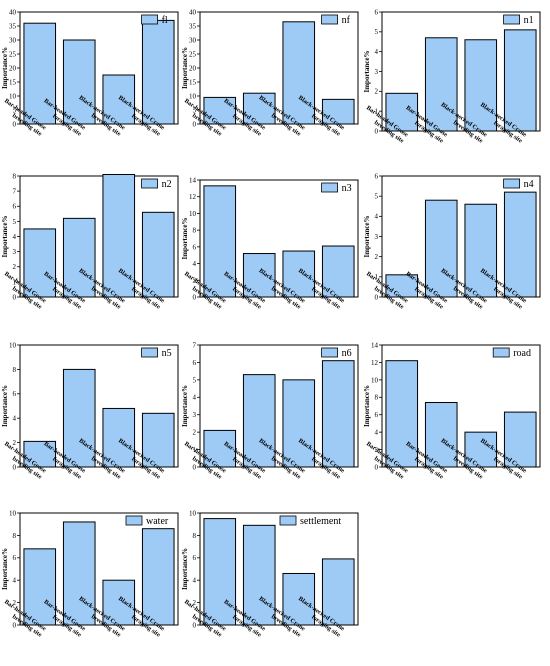 This screenshot has height=666, width=550. What do you see at coordinates (193, 26) in the screenshot?
I see `y-tick-label: 35` at bounding box center [193, 26].